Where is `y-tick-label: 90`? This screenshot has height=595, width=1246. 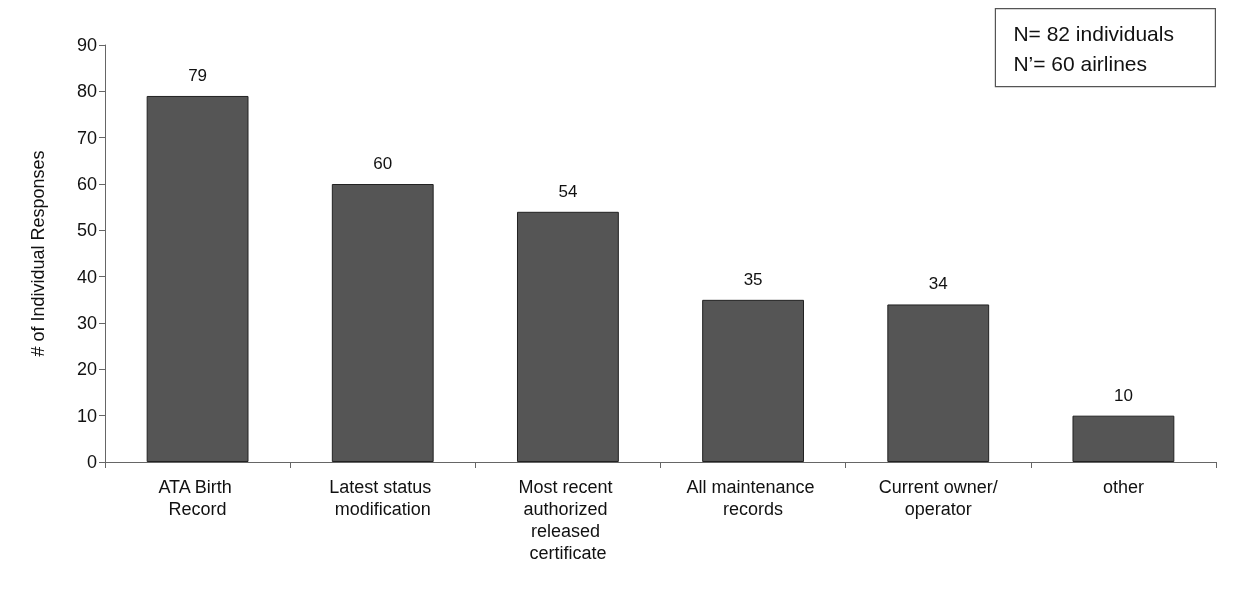 y-tick-label: 90 is located at coordinates (86, 45).